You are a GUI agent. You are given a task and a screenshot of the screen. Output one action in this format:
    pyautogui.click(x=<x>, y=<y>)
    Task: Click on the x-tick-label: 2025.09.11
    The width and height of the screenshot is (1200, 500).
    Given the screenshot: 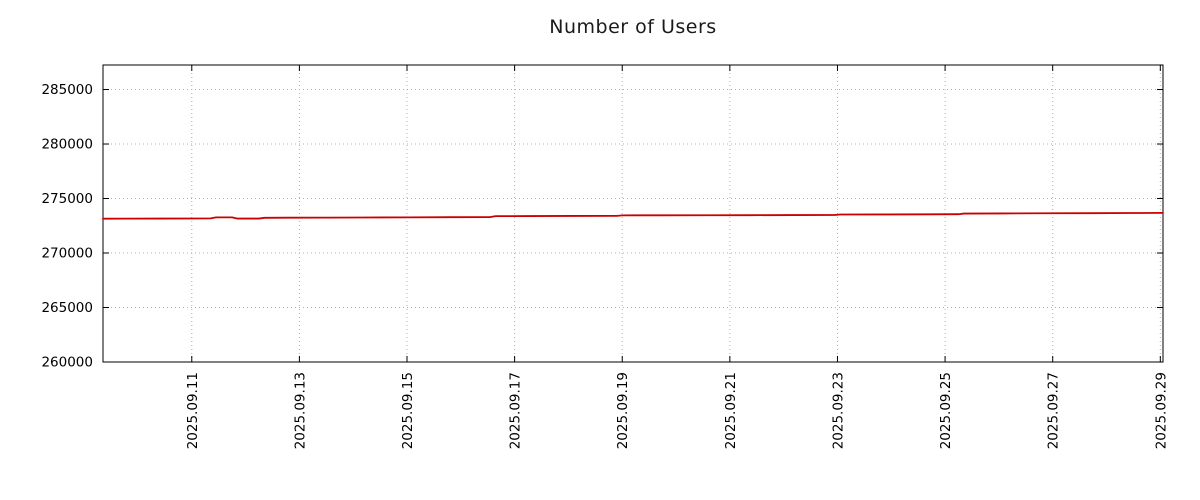 What is the action you would take?
    pyautogui.click(x=193, y=410)
    